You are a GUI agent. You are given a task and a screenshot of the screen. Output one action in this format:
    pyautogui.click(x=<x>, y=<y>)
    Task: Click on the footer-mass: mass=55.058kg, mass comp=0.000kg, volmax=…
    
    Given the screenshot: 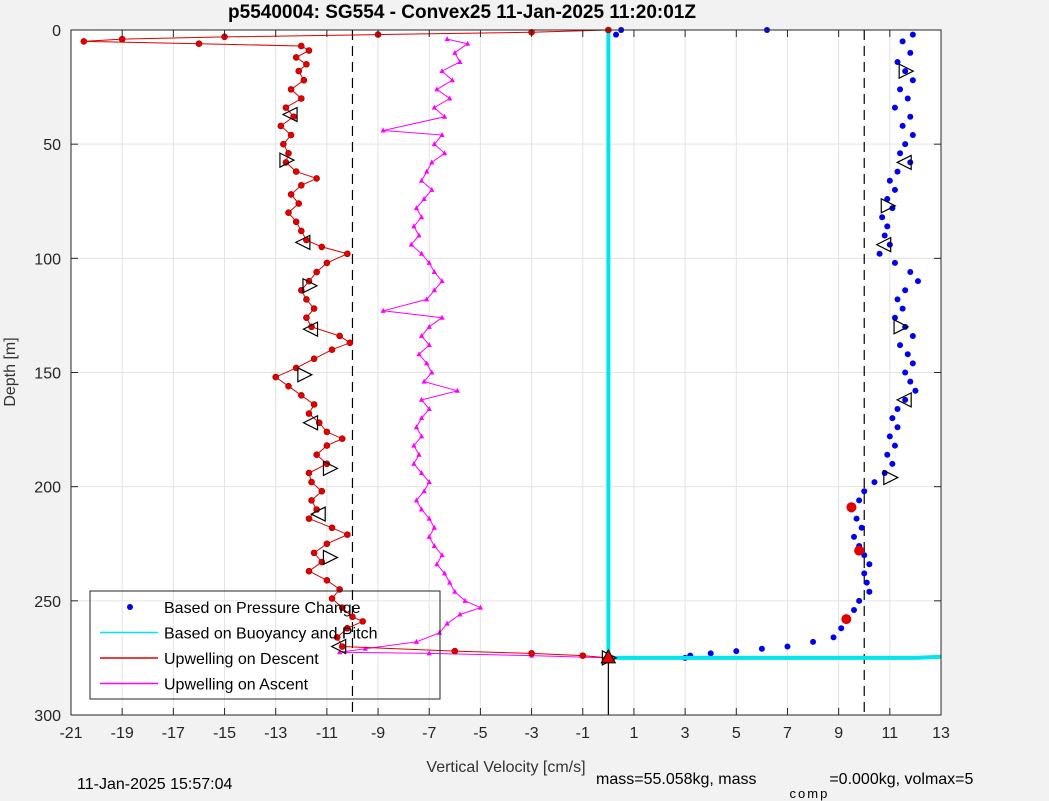 What is the action you would take?
    pyautogui.click(x=785, y=786)
    